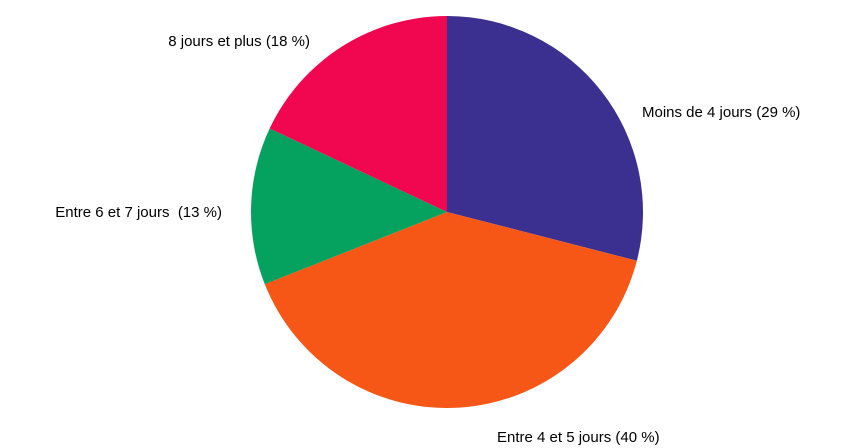 This screenshot has height=448, width=846. I want to click on slice-label: 8 jours et plus (18 %), so click(239, 41).